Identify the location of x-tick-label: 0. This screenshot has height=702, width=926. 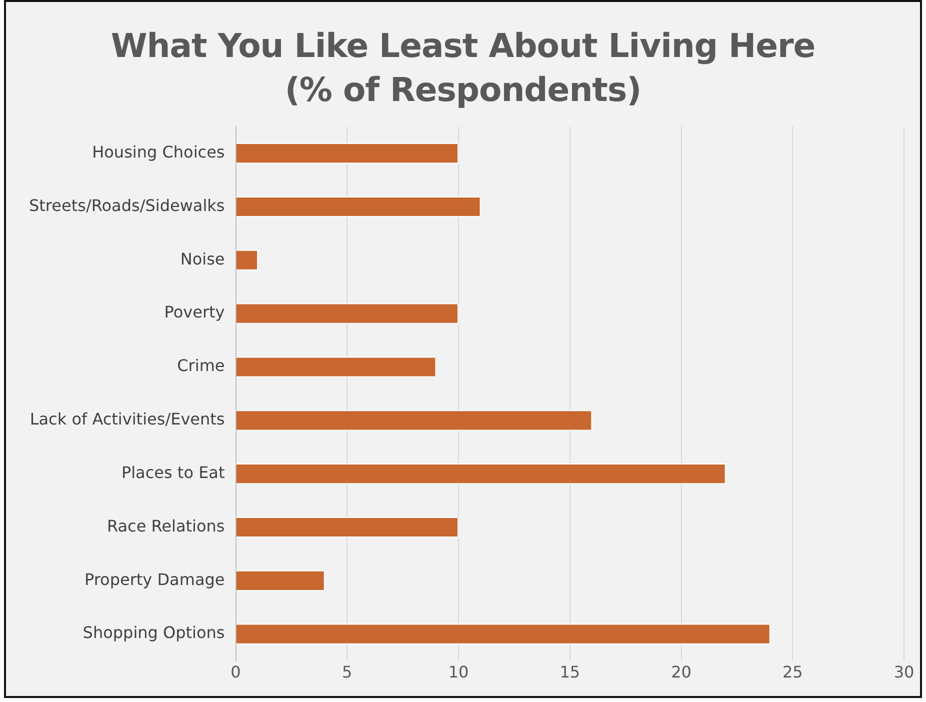
(235, 672).